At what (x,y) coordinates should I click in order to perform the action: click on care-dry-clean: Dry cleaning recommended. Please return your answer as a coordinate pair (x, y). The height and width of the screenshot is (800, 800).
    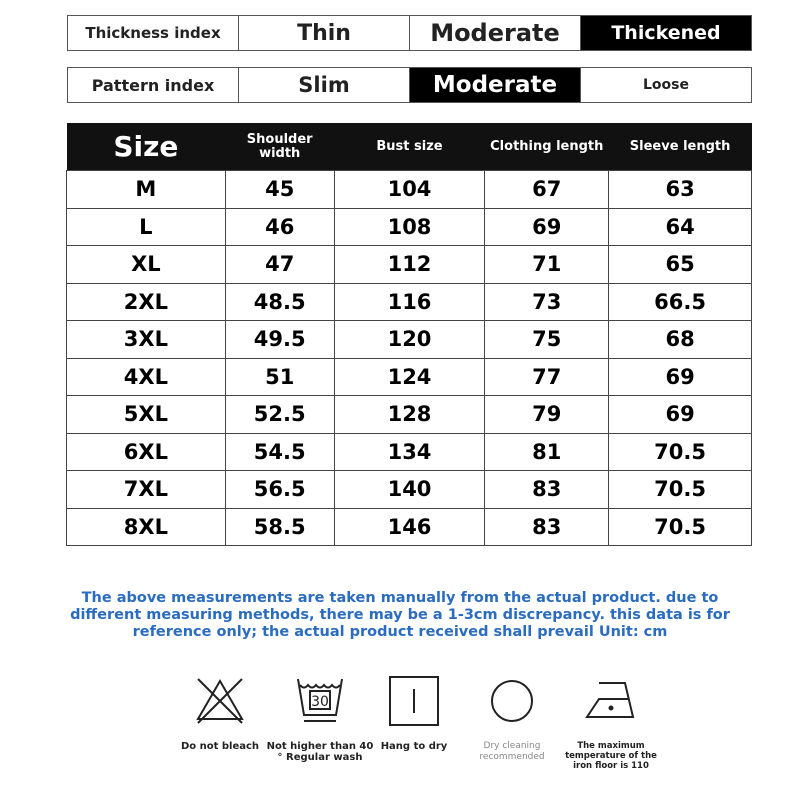
    Looking at the image, I should click on (512, 719).